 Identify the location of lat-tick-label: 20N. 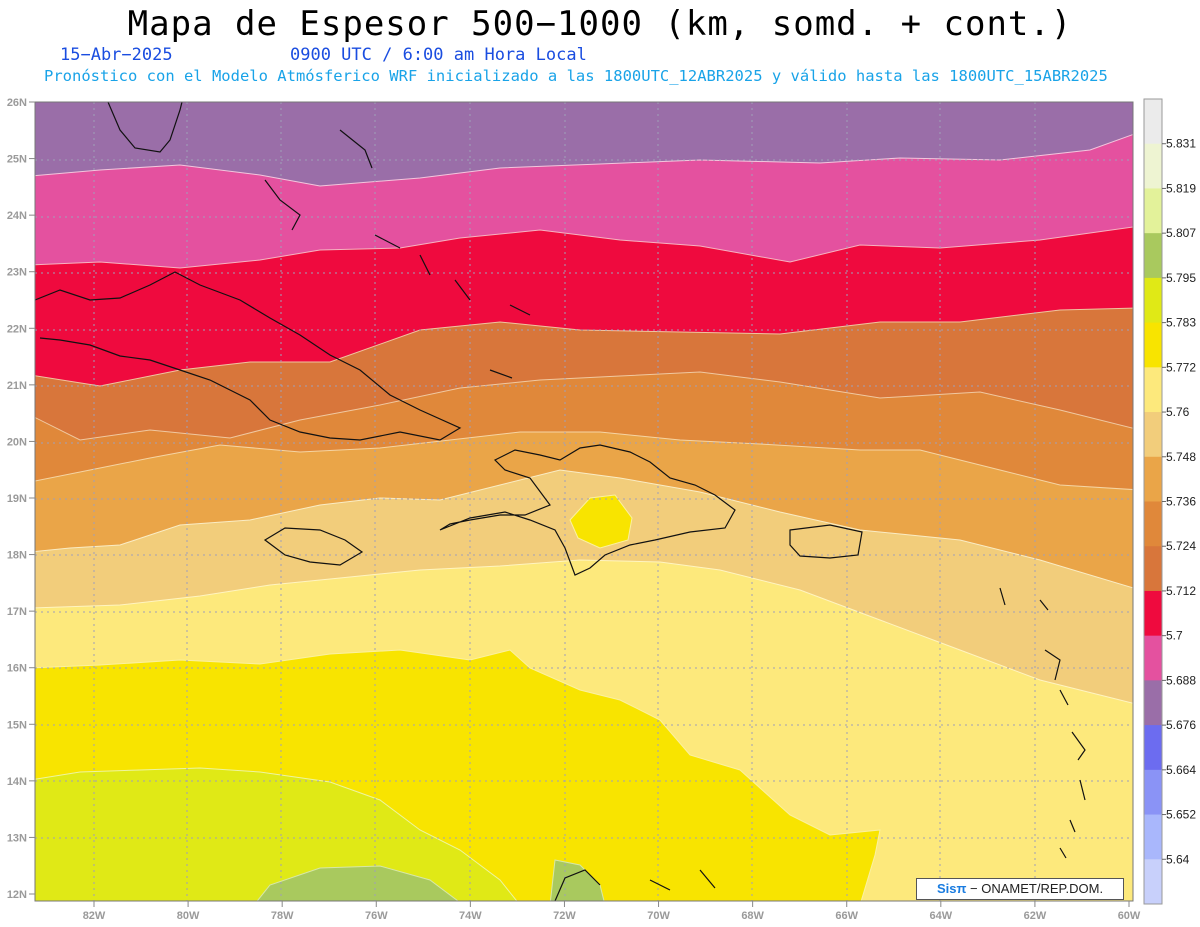
(17, 442).